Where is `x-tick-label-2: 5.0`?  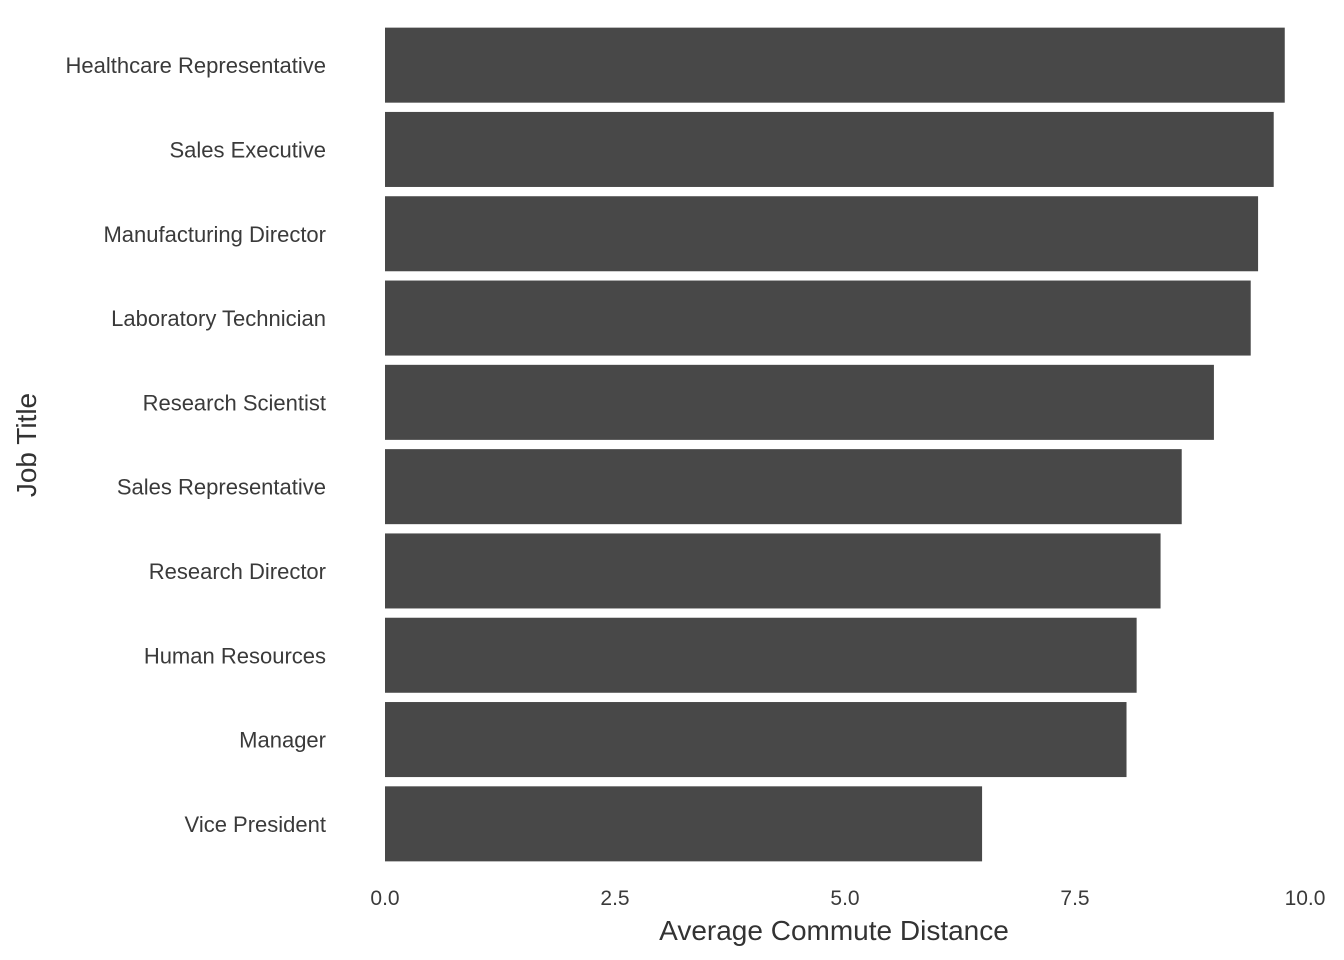
x-tick-label-2: 5.0 is located at coordinates (844, 898).